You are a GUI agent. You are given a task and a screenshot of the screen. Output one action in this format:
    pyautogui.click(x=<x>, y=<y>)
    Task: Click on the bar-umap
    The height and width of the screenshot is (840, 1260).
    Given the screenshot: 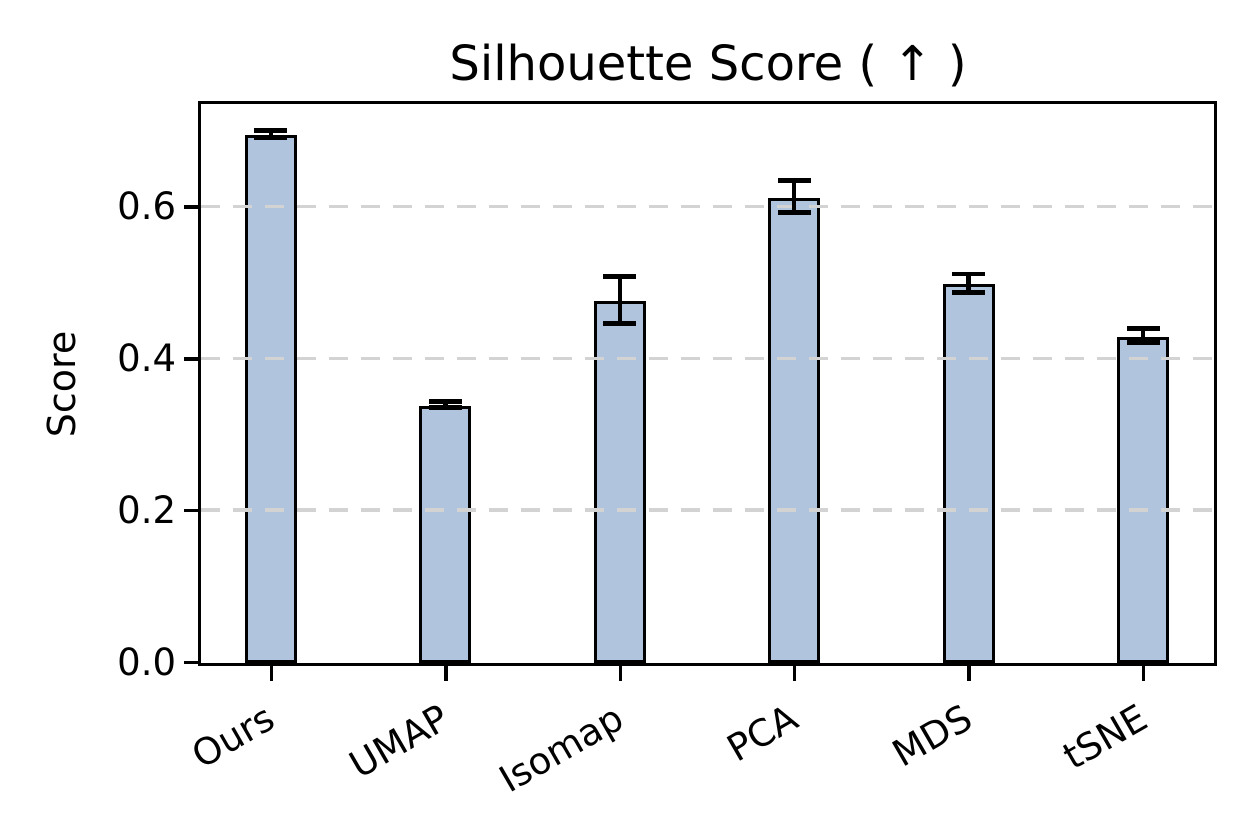 What is the action you would take?
    pyautogui.click(x=445, y=534)
    